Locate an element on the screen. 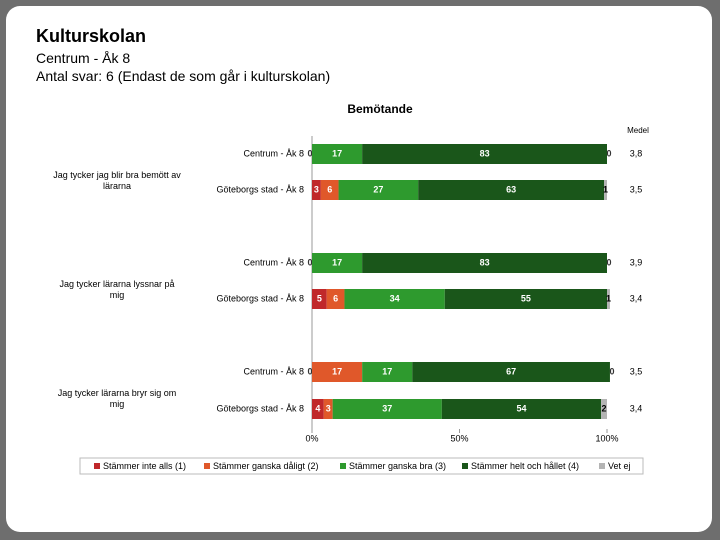 The width and height of the screenshot is (720, 540). mean-title: Medel is located at coordinates (638, 130).